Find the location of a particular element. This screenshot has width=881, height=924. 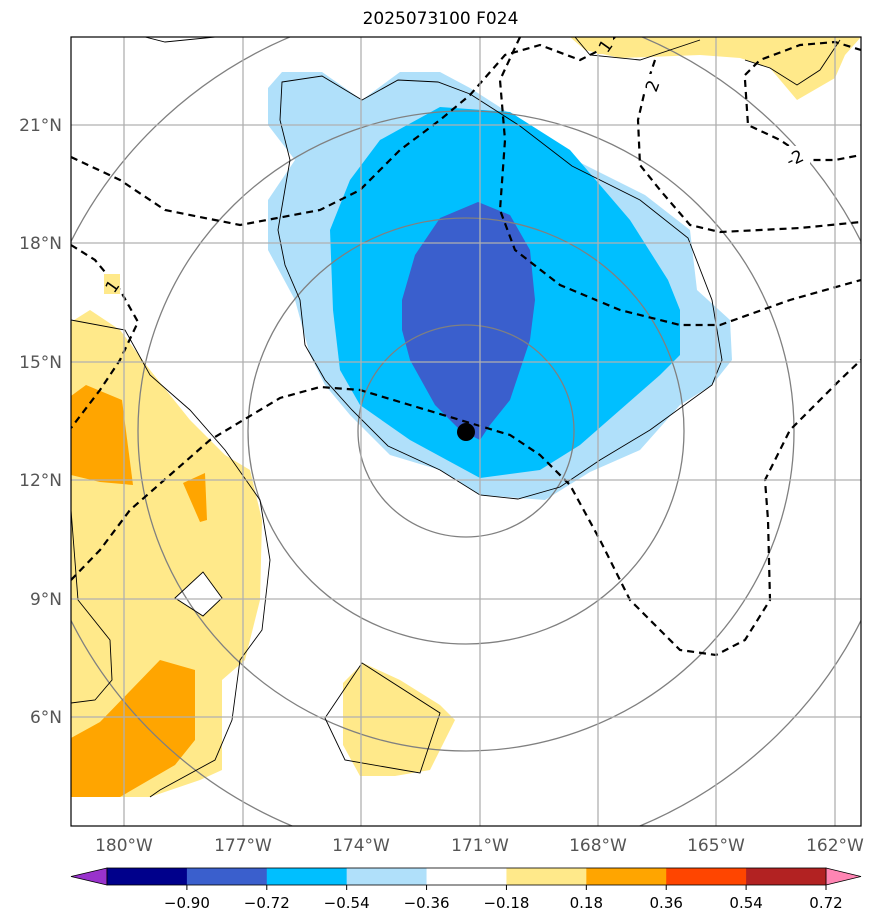

dashed-contour-north is located at coordinates (343, 132).